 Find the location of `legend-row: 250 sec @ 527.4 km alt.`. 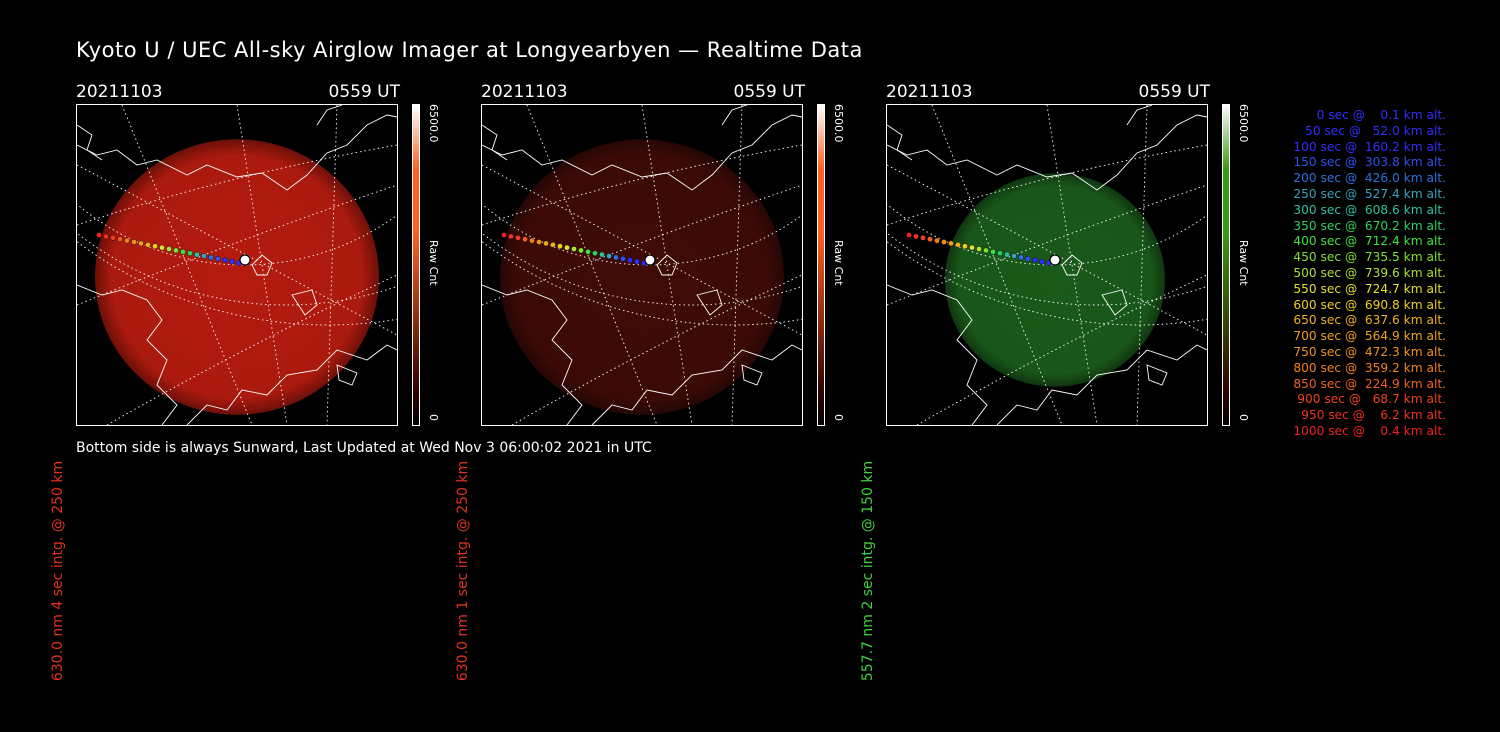

legend-row: 250 sec @ 527.4 km alt. is located at coordinates (1367, 193).